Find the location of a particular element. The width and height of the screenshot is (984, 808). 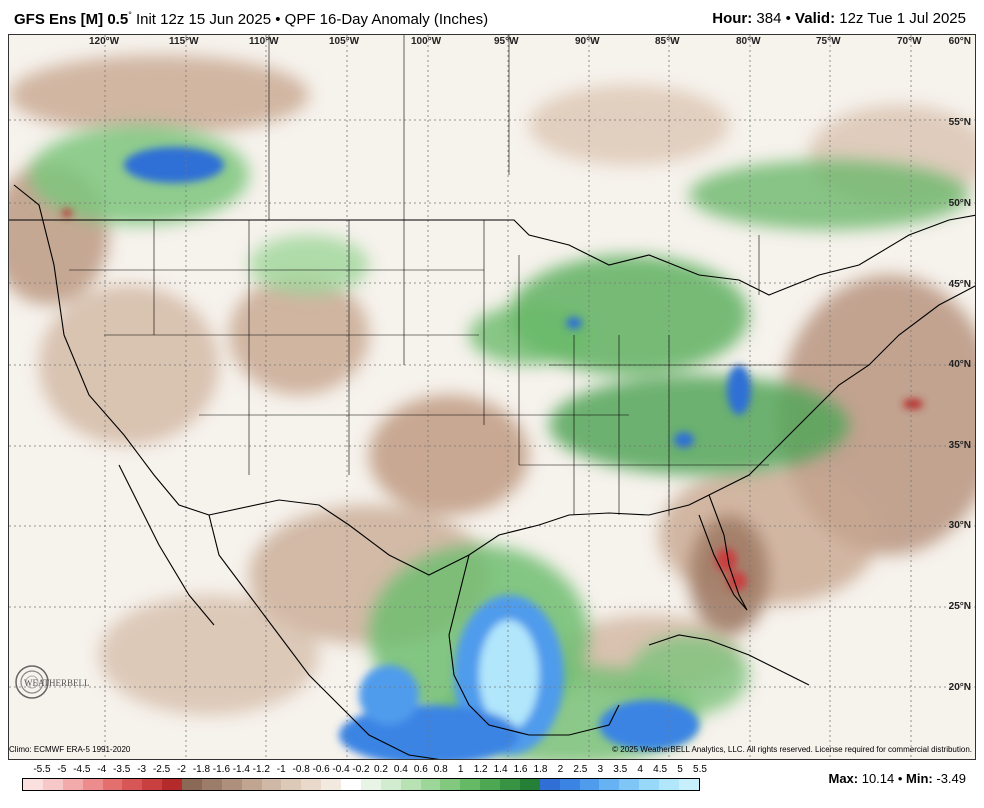

valid-value: 12z Tue 1 Jul 2025 is located at coordinates (900, 18).